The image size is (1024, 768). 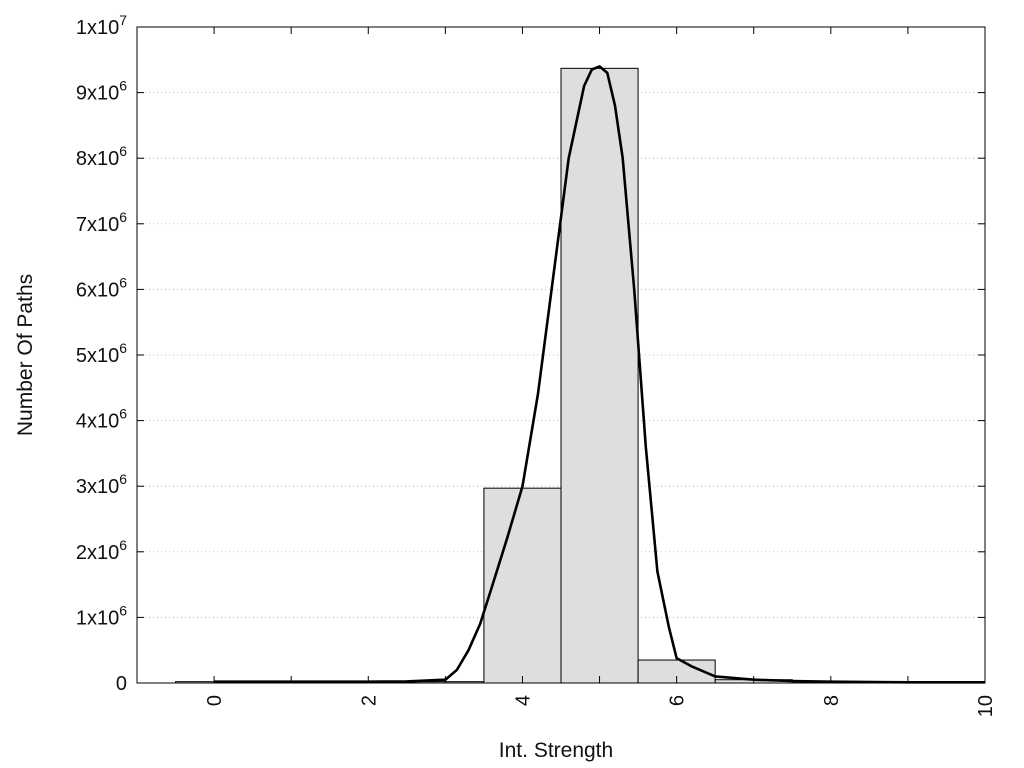 I want to click on y-tick-base: 8x10, so click(x=97, y=159).